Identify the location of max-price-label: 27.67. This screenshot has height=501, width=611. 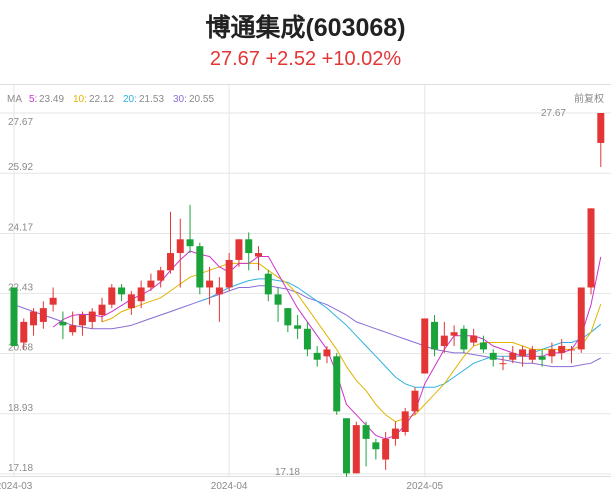
(553, 113).